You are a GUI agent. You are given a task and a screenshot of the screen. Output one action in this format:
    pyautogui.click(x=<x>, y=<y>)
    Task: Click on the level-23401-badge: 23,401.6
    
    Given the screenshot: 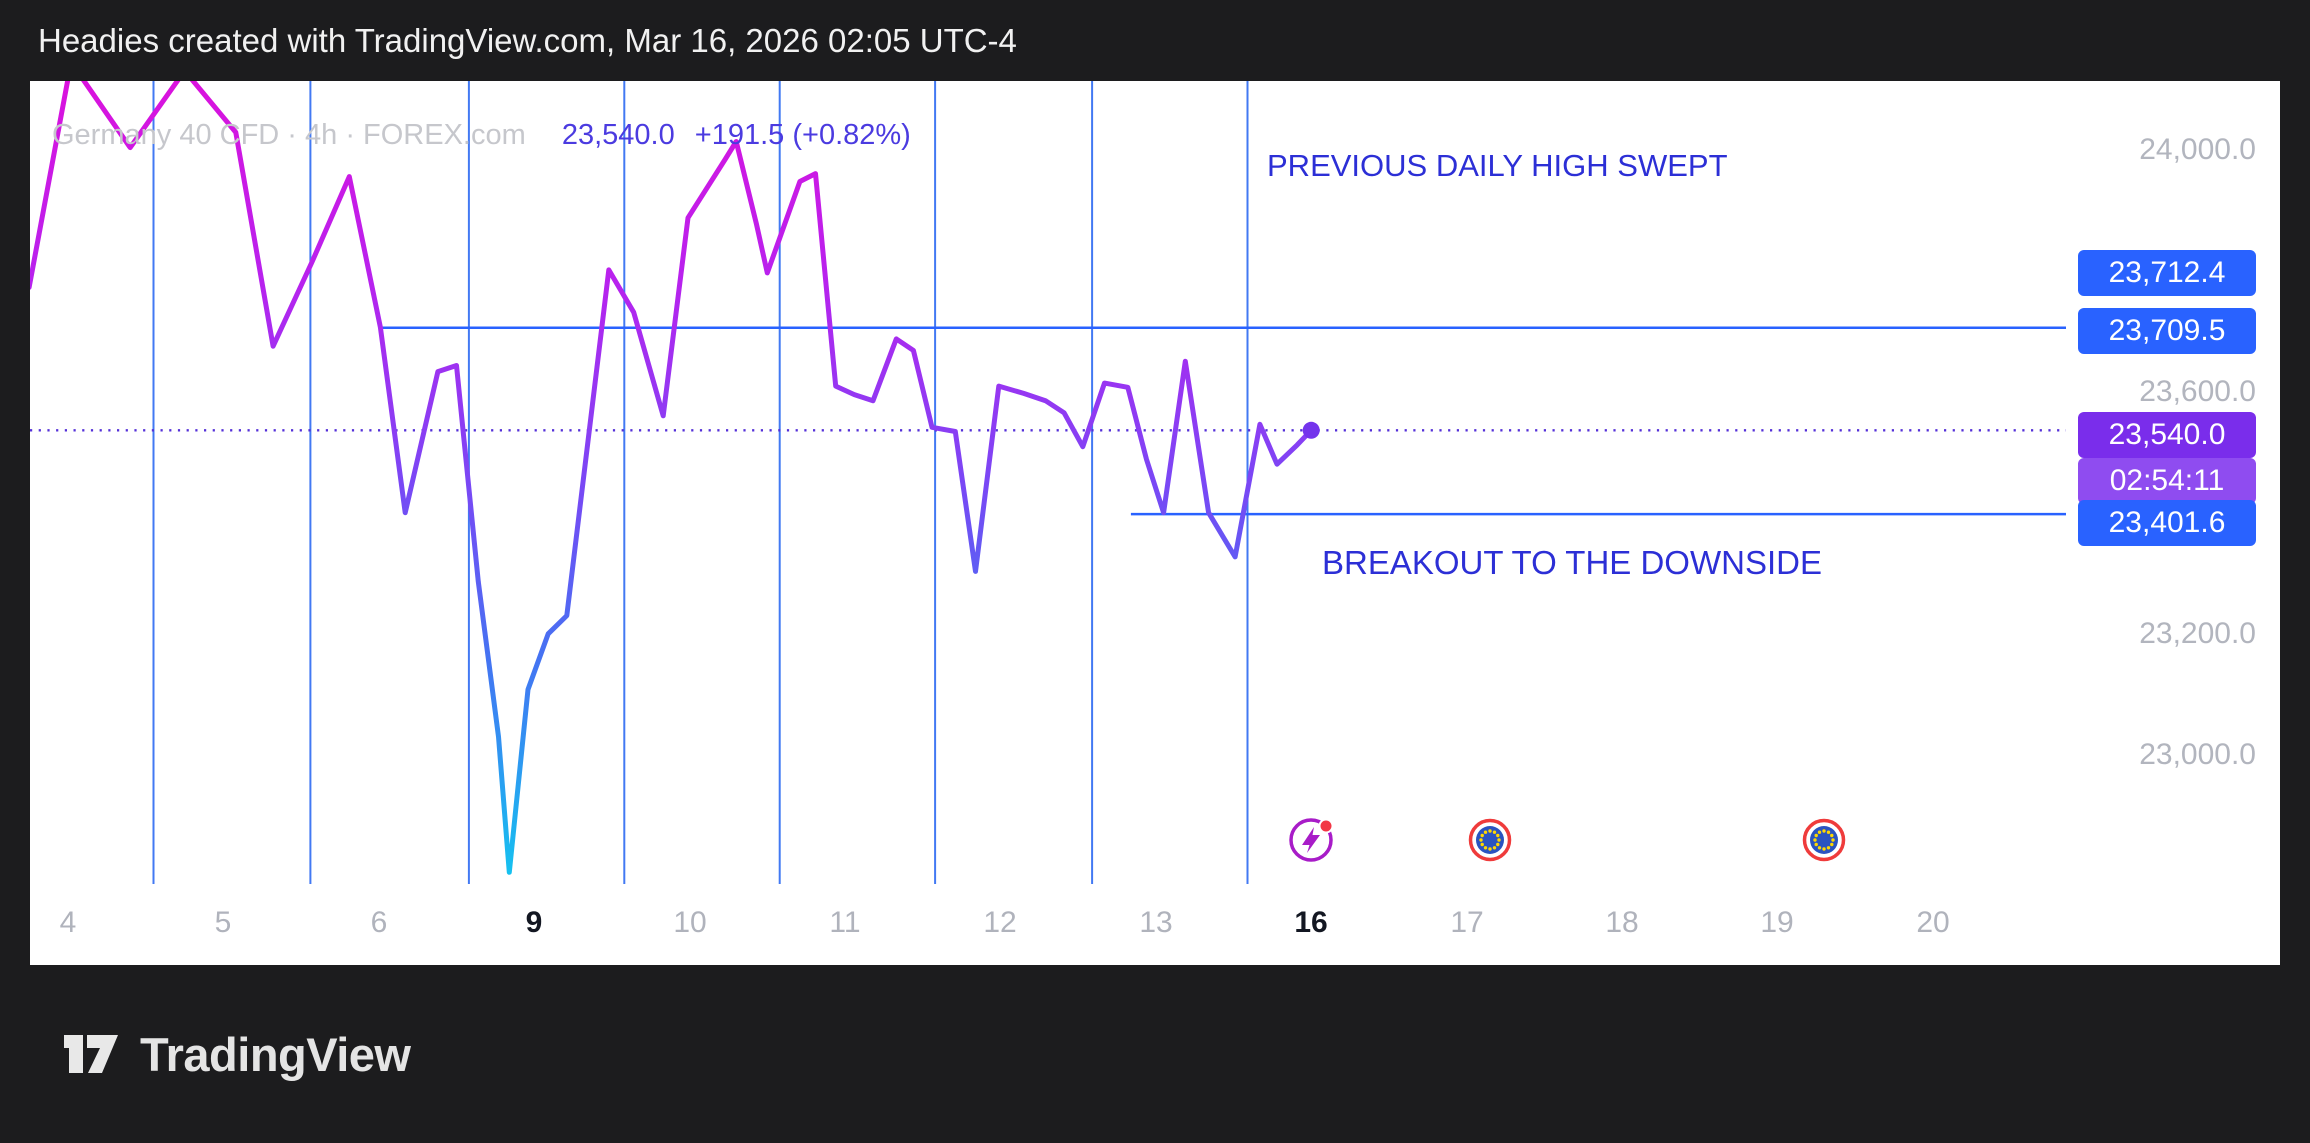 What is the action you would take?
    pyautogui.click(x=2167, y=523)
    